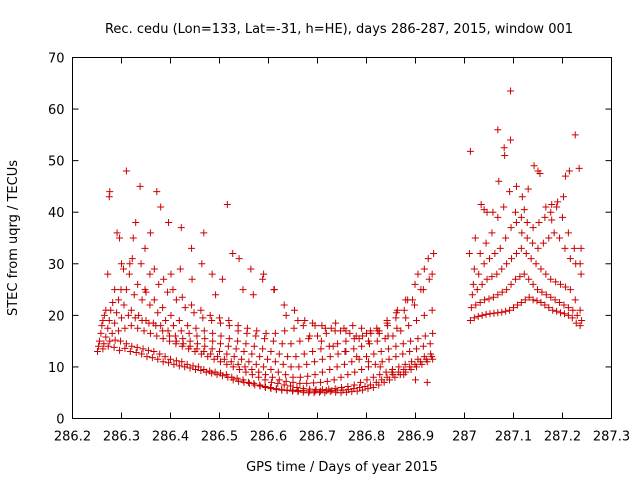 The image size is (640, 485). What do you see at coordinates (121, 437) in the screenshot?
I see `x-tick-label: 286.3` at bounding box center [121, 437].